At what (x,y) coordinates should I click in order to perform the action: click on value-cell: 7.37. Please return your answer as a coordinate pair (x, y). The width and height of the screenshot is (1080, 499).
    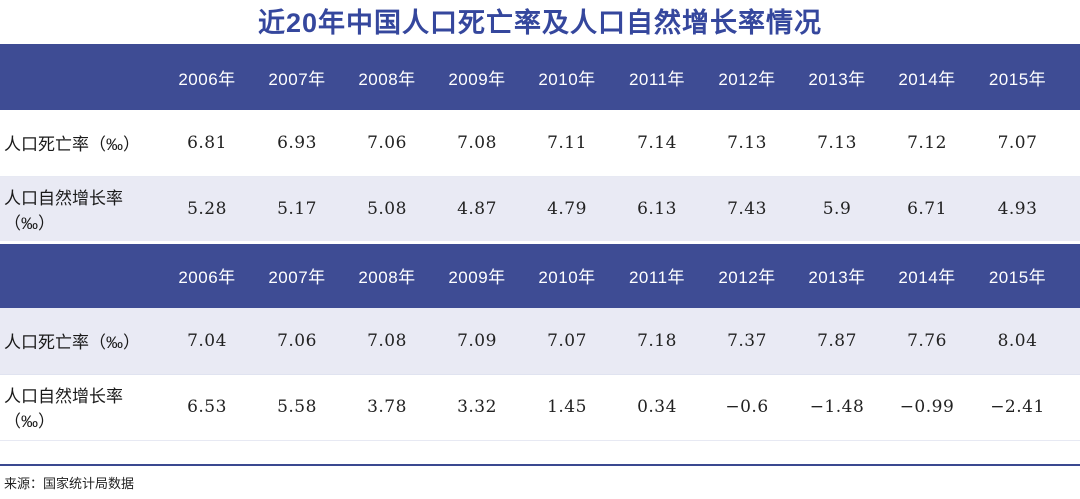
    Looking at the image, I should click on (747, 341).